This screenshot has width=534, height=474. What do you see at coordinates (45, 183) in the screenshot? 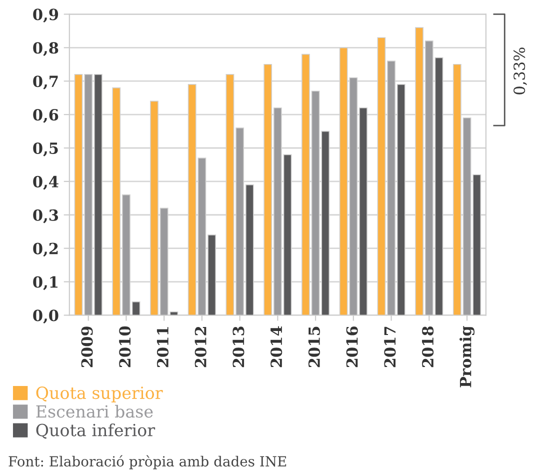
I see `y-tick-label: 0,4` at bounding box center [45, 183].